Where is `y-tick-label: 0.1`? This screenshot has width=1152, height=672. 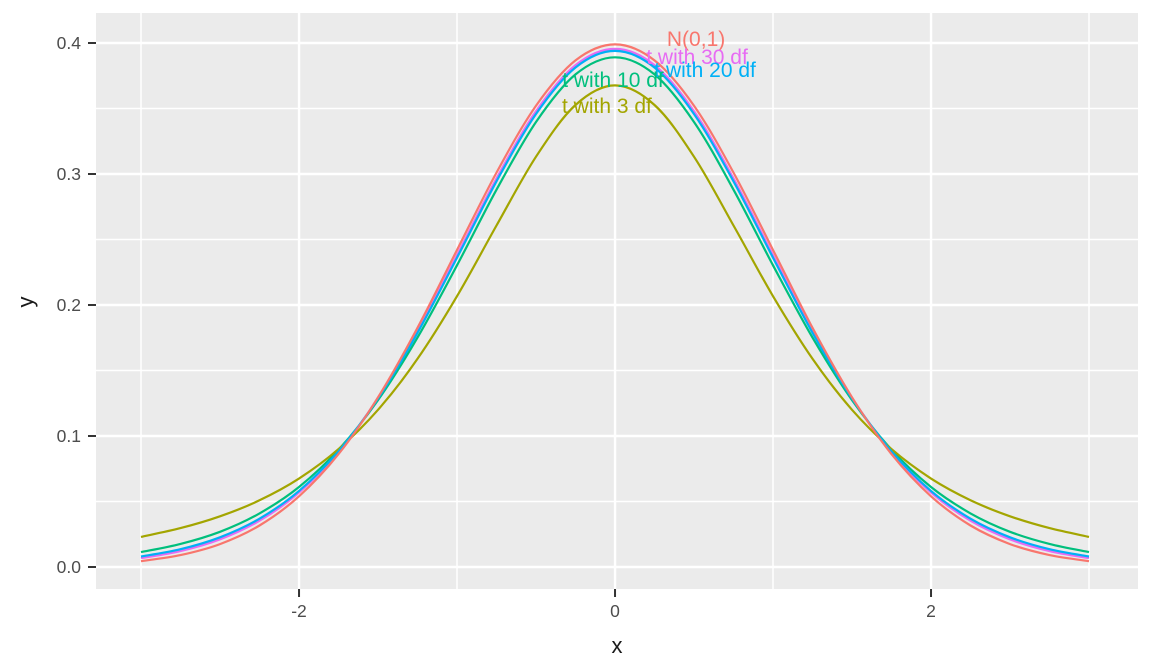
y-tick-label: 0.1 is located at coordinates (69, 436).